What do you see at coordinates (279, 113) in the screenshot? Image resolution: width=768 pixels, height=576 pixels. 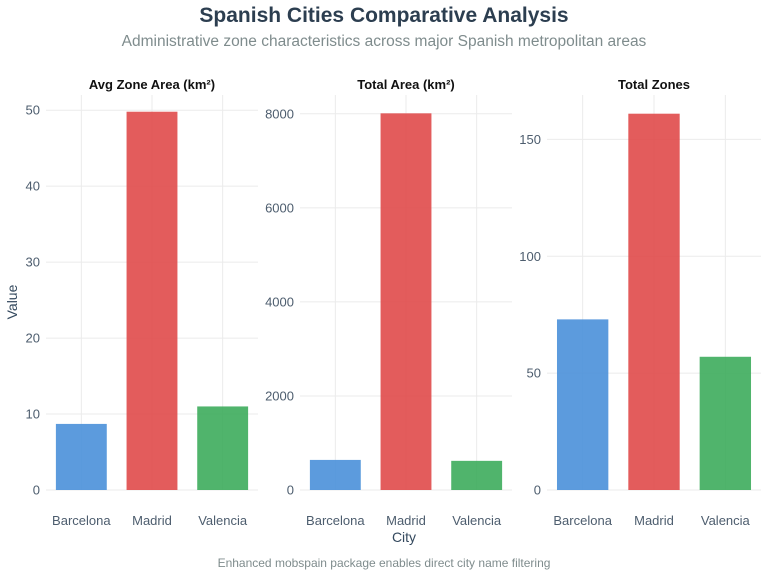 I see `y-tick-label: 8000` at bounding box center [279, 113].